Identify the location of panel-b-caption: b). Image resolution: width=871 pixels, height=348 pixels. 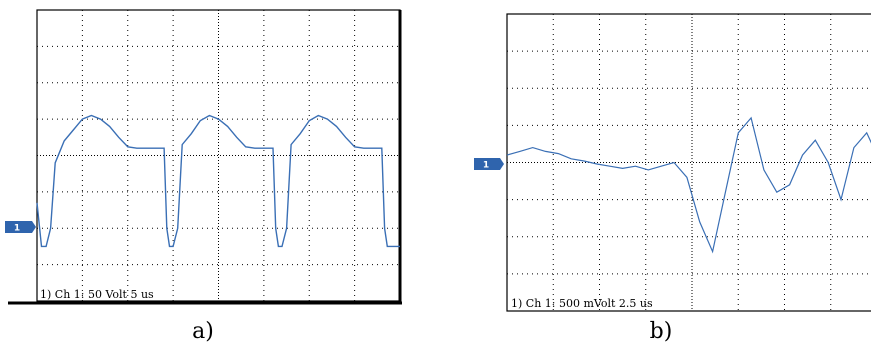
(661, 331).